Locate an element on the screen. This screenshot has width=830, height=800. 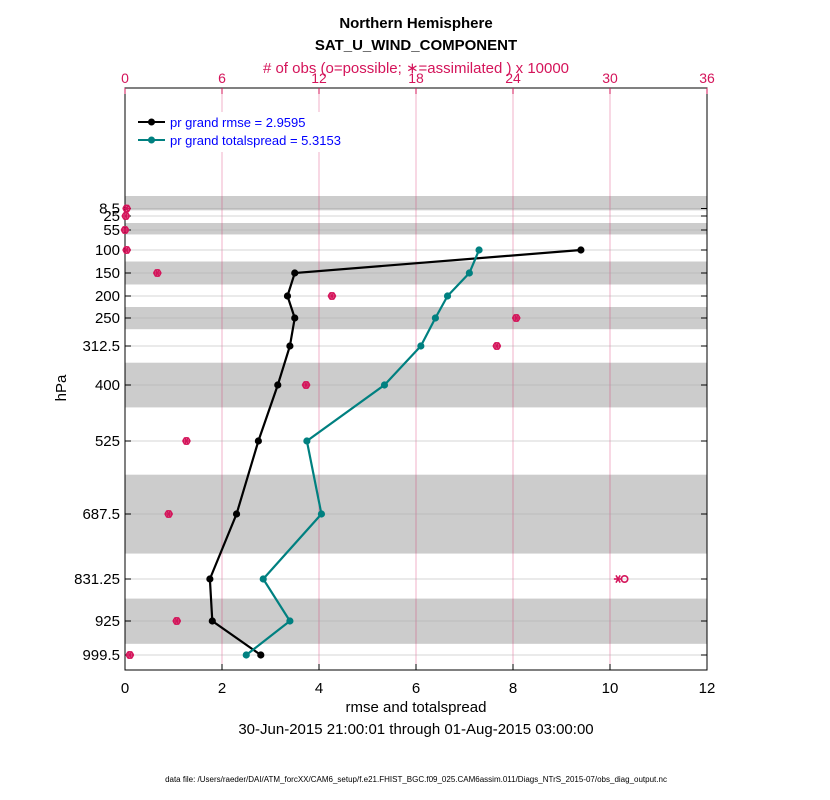
y-tick-label: 687.5 is located at coordinates (101, 514).